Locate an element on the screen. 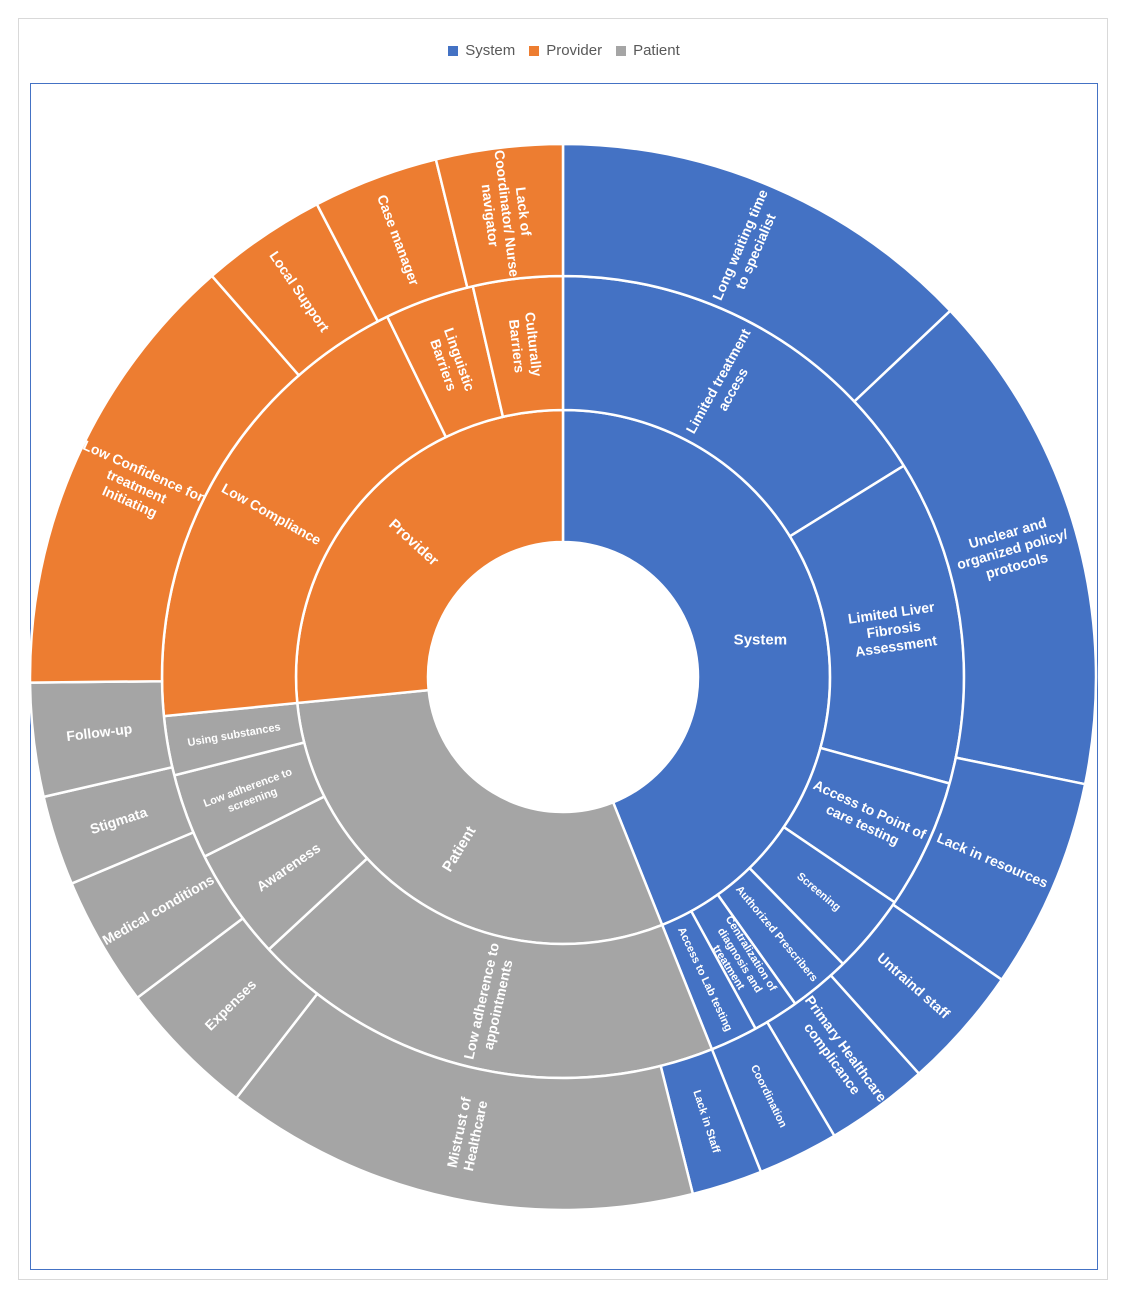 This screenshot has width=1128, height=1297. legend-label-provider: Provider is located at coordinates (574, 50).